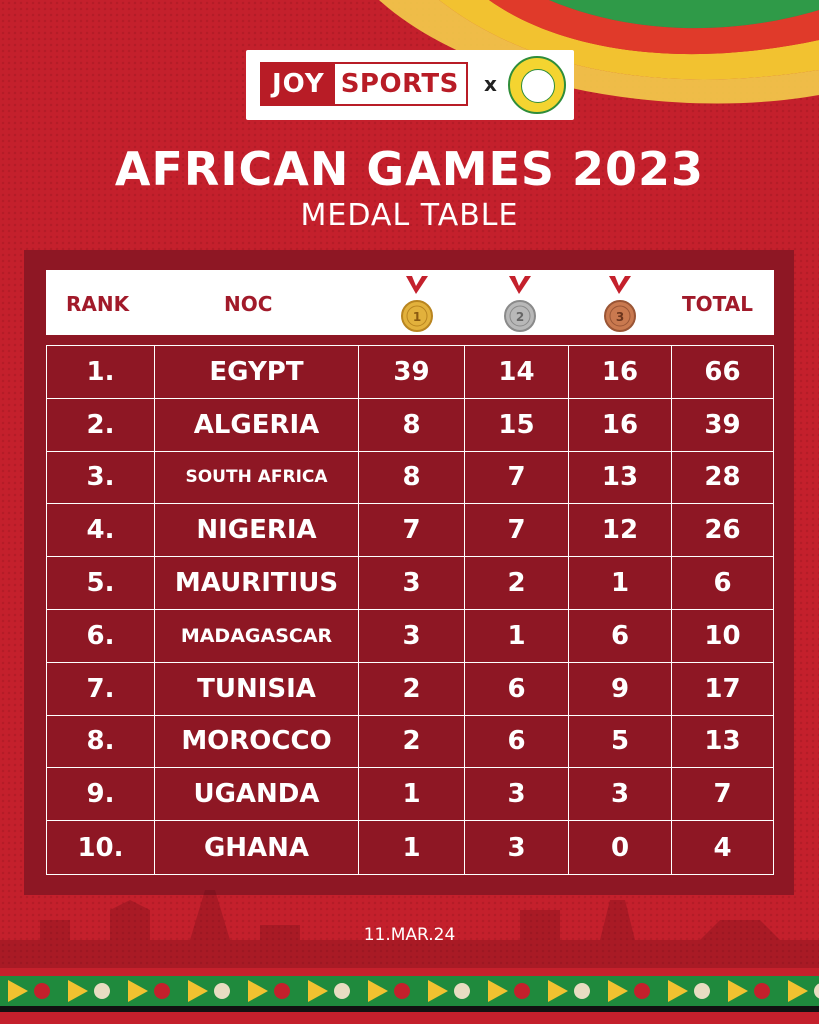  What do you see at coordinates (101, 583) in the screenshot?
I see `rank-cell: 5.` at bounding box center [101, 583].